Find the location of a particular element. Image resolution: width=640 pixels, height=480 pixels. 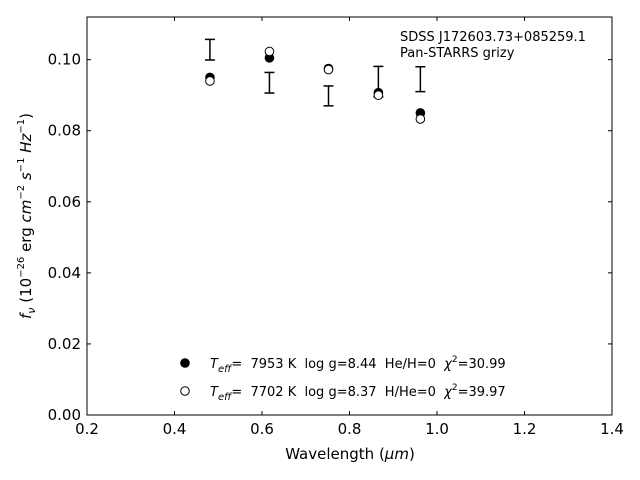

annotation-survey: Pan-STARRS grizy is located at coordinates (457, 53).